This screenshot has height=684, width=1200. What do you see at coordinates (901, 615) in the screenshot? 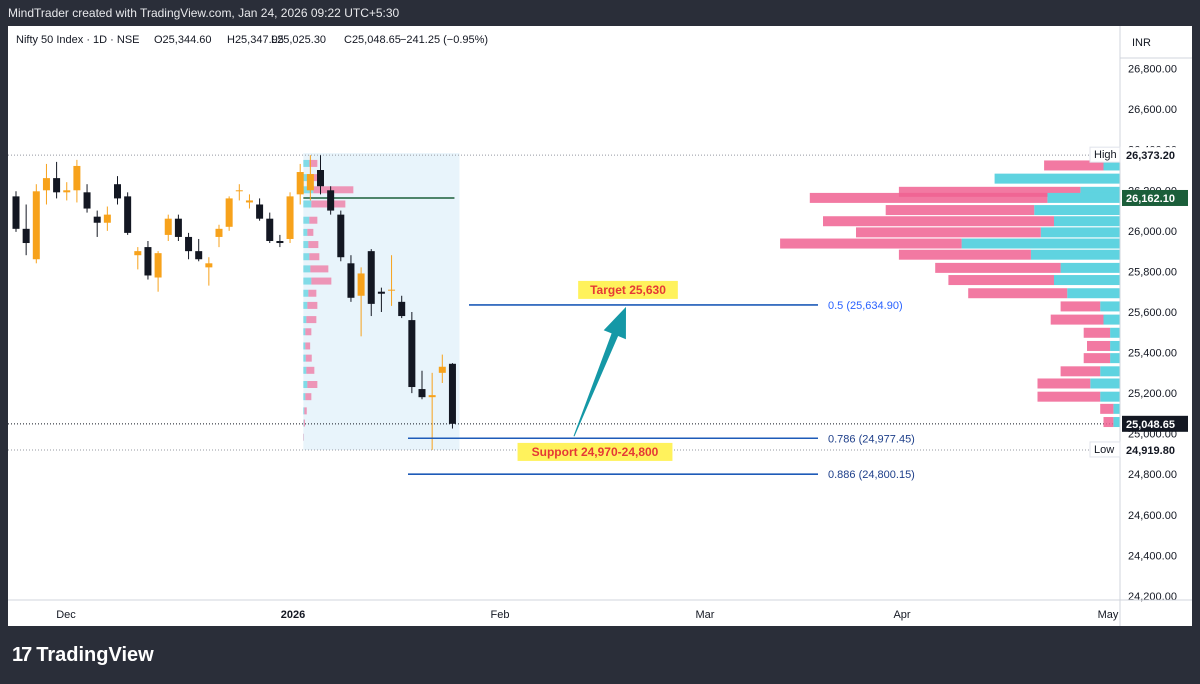
I see `x-tick-label: Apr` at bounding box center [901, 615].